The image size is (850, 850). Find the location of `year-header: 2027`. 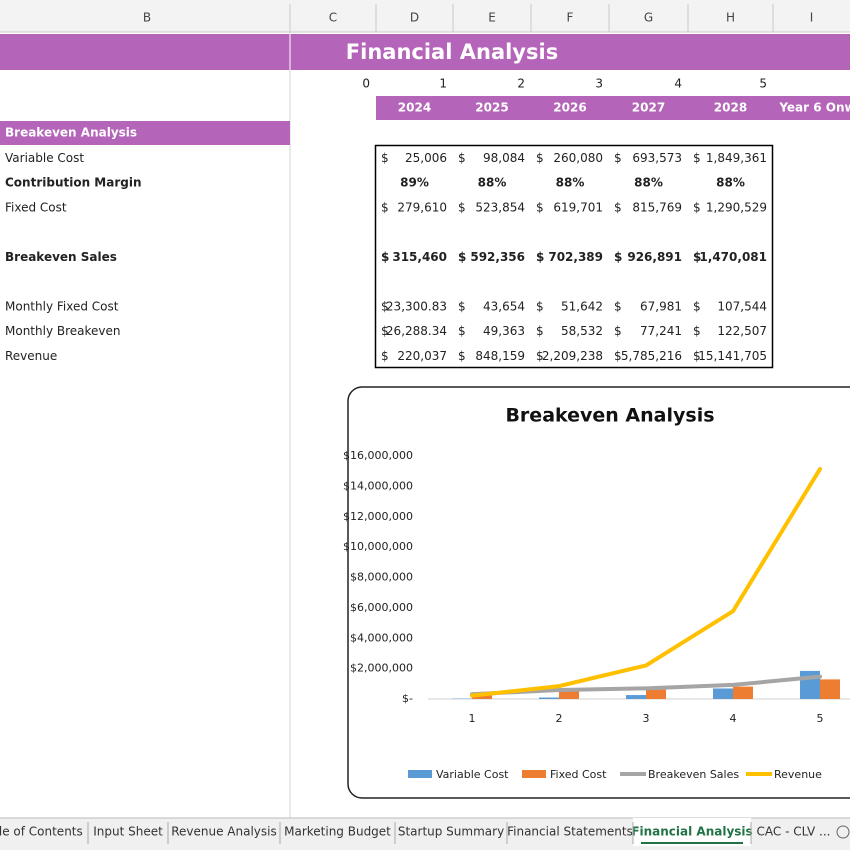

year-header: 2027 is located at coordinates (648, 108).